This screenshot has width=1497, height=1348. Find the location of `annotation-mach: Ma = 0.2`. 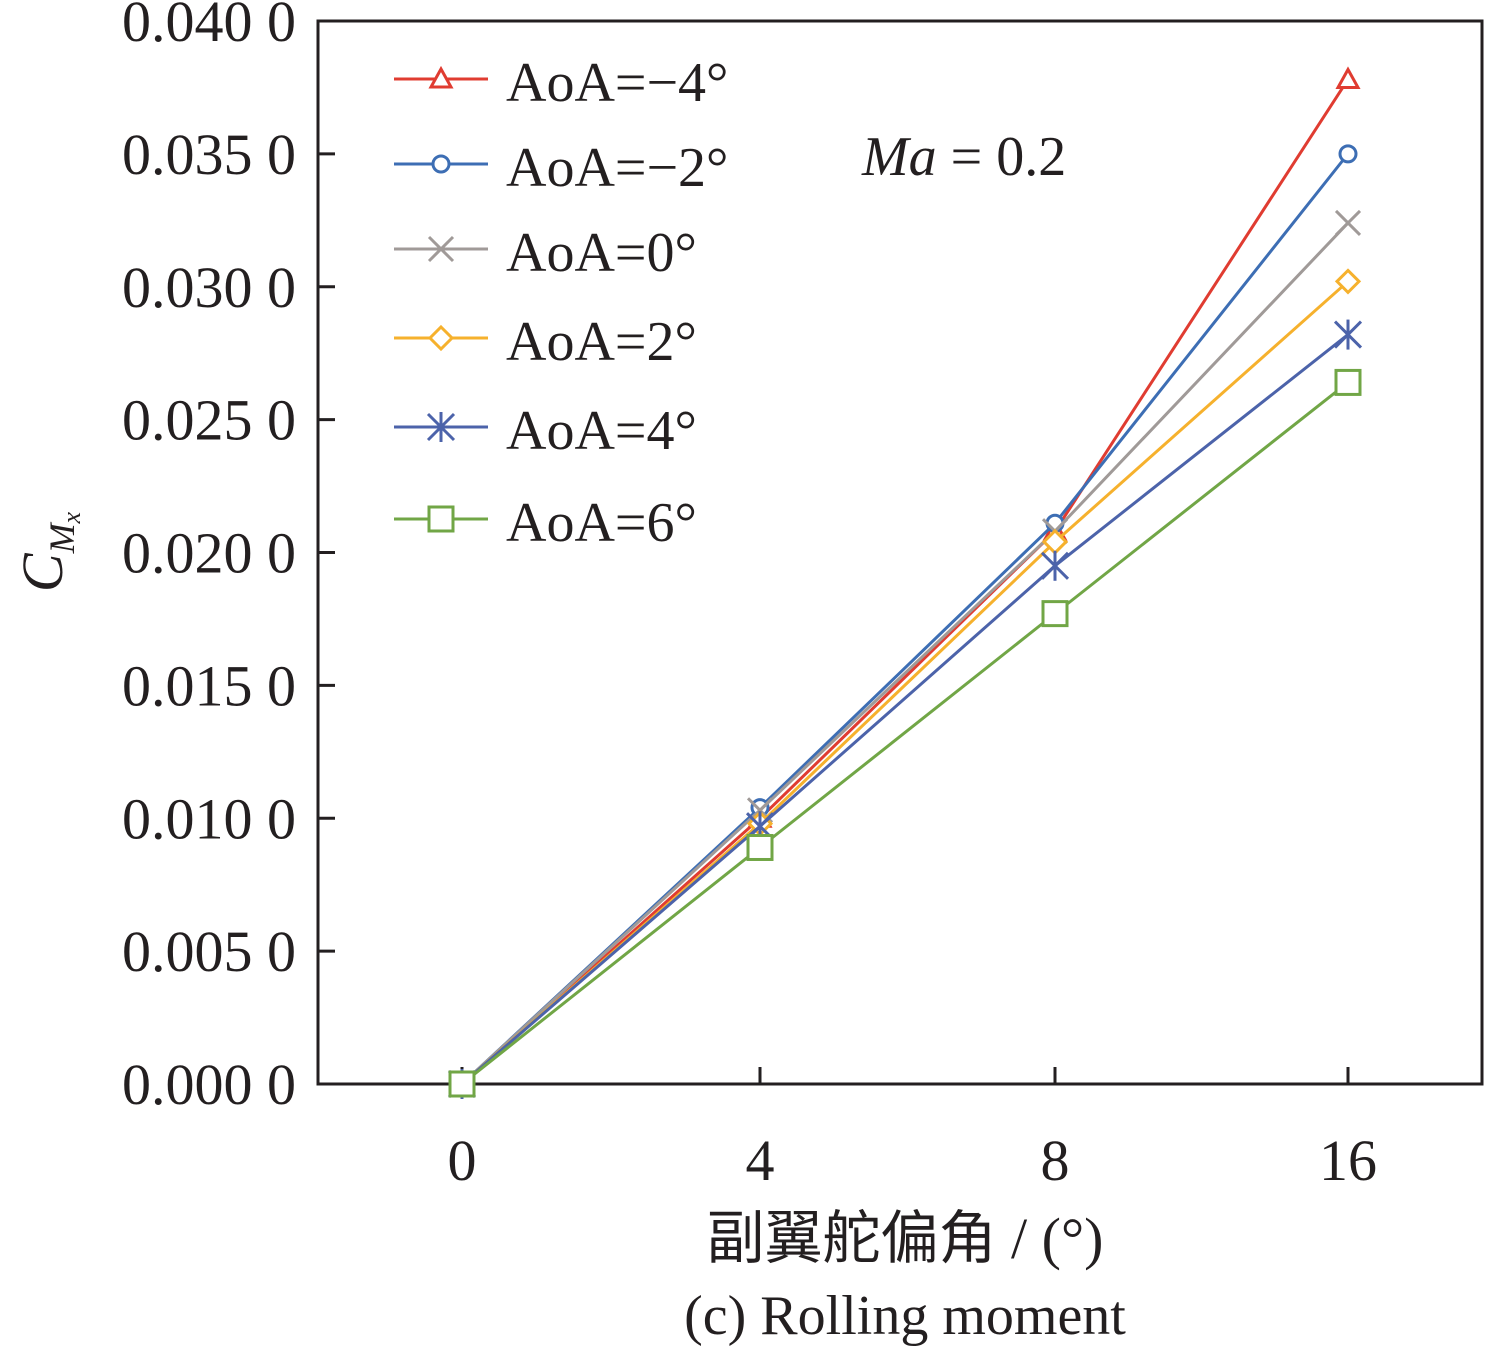

annotation-mach: Ma = 0.2 is located at coordinates (963, 157).